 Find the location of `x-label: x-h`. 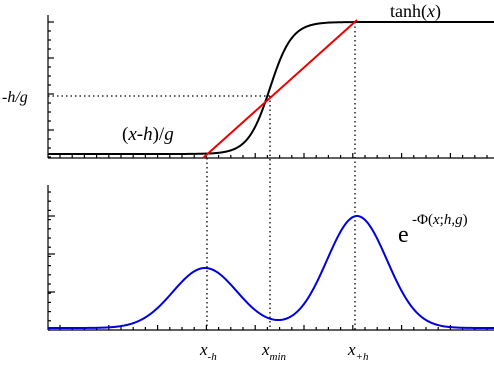

x-label: x-h is located at coordinates (208, 351).